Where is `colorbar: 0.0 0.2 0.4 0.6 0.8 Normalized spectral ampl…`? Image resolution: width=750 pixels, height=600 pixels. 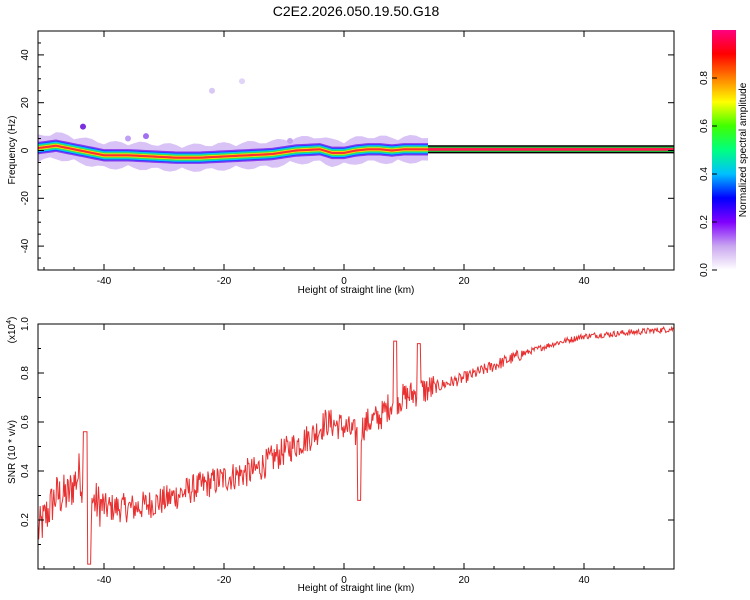
colorbar: 0.0 0.2 0.4 0.6 0.8 Normalized spectral ampl… is located at coordinates (724, 153).